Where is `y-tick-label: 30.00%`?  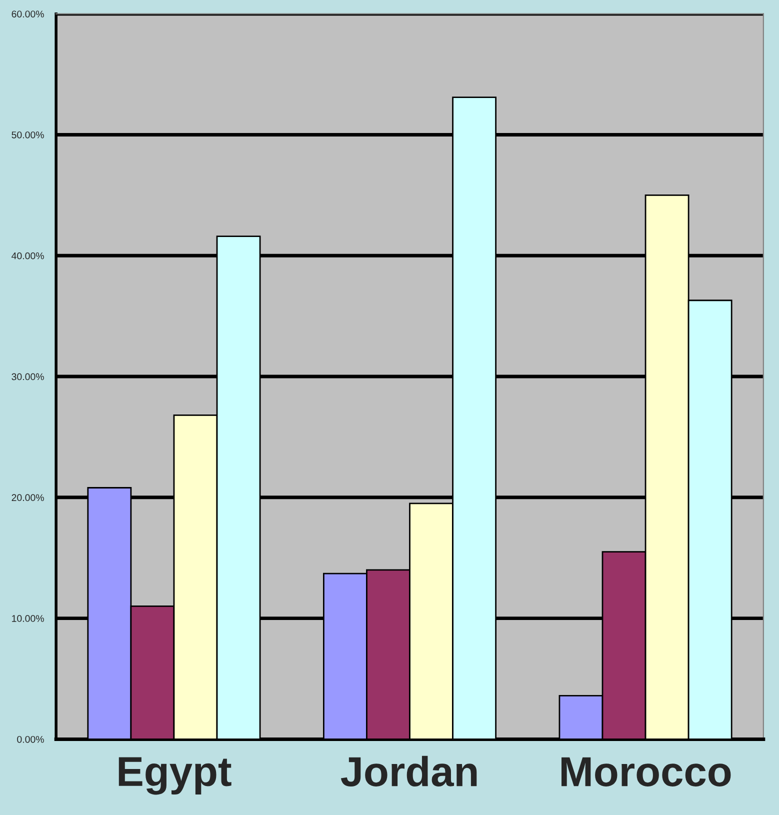 y-tick-label: 30.00% is located at coordinates (28, 376).